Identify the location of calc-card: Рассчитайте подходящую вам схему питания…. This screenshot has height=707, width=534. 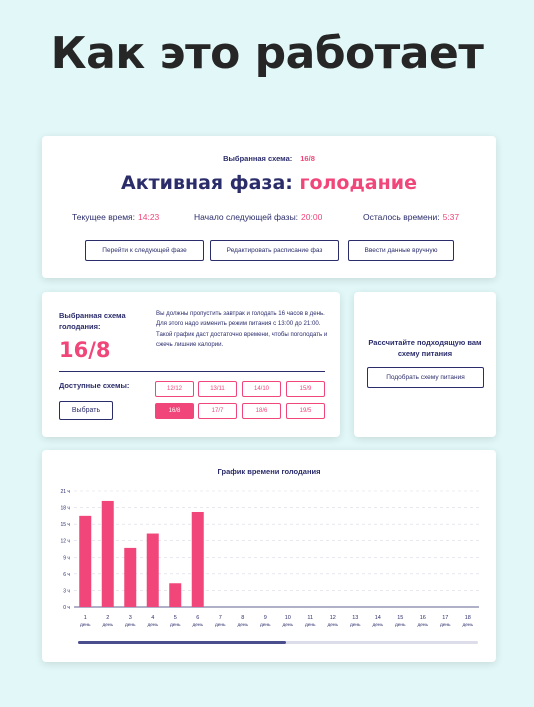
(425, 364).